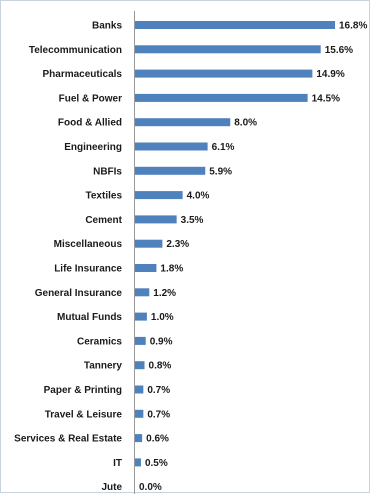 The height and width of the screenshot is (495, 372). What do you see at coordinates (157, 439) in the screenshot?
I see `value-label-17: 0.6%` at bounding box center [157, 439].